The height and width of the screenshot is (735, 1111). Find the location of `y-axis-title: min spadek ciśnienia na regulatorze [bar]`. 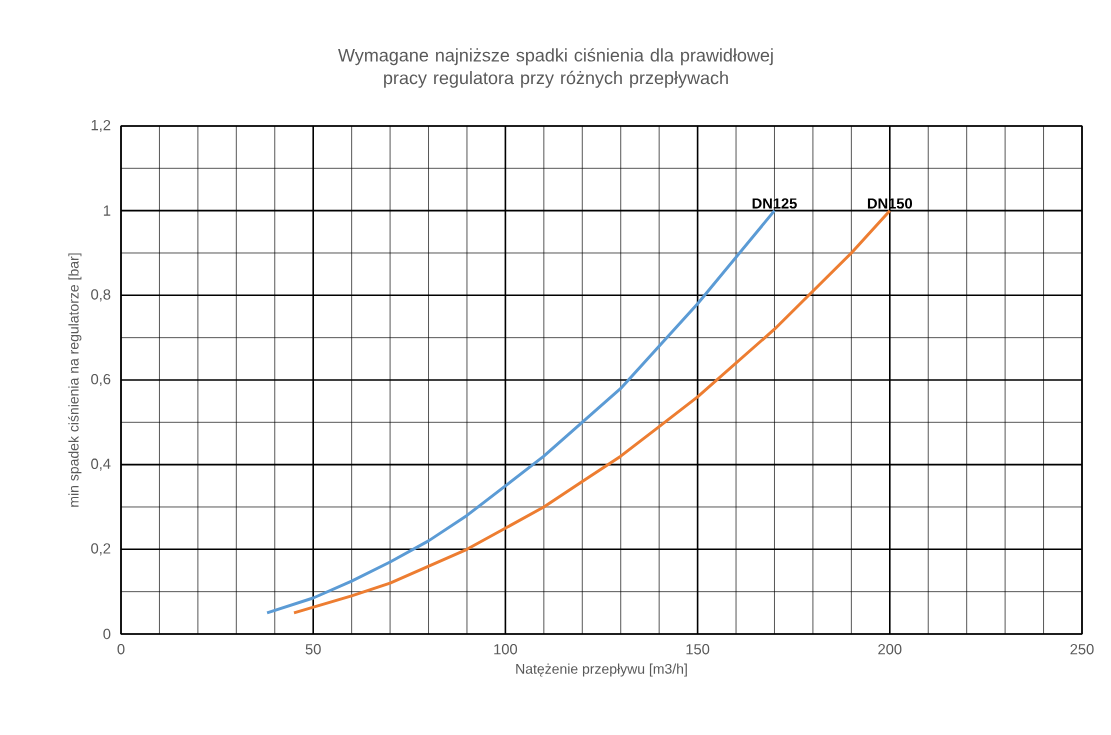

y-axis-title: min spadek ciśnienia na regulatorze [bar] is located at coordinates (75, 380).